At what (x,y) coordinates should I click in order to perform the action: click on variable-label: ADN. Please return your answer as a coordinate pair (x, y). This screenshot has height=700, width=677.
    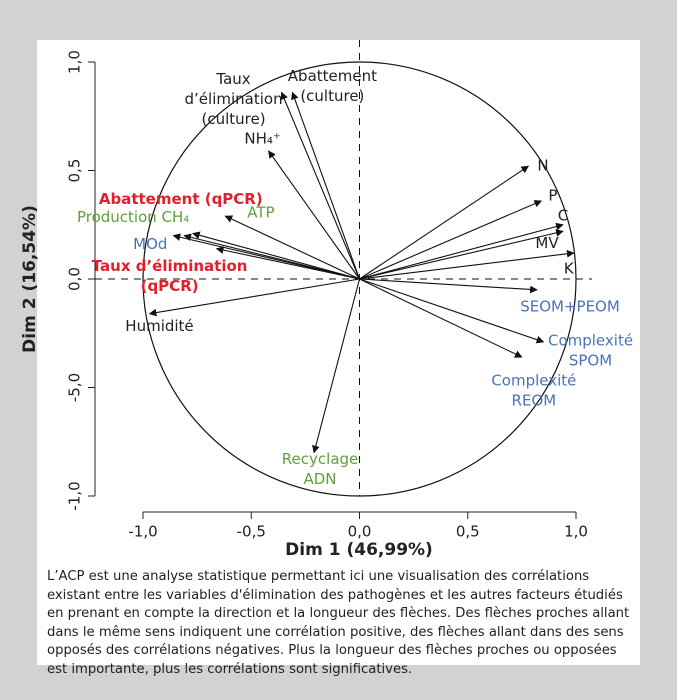
    Looking at the image, I should click on (320, 479).